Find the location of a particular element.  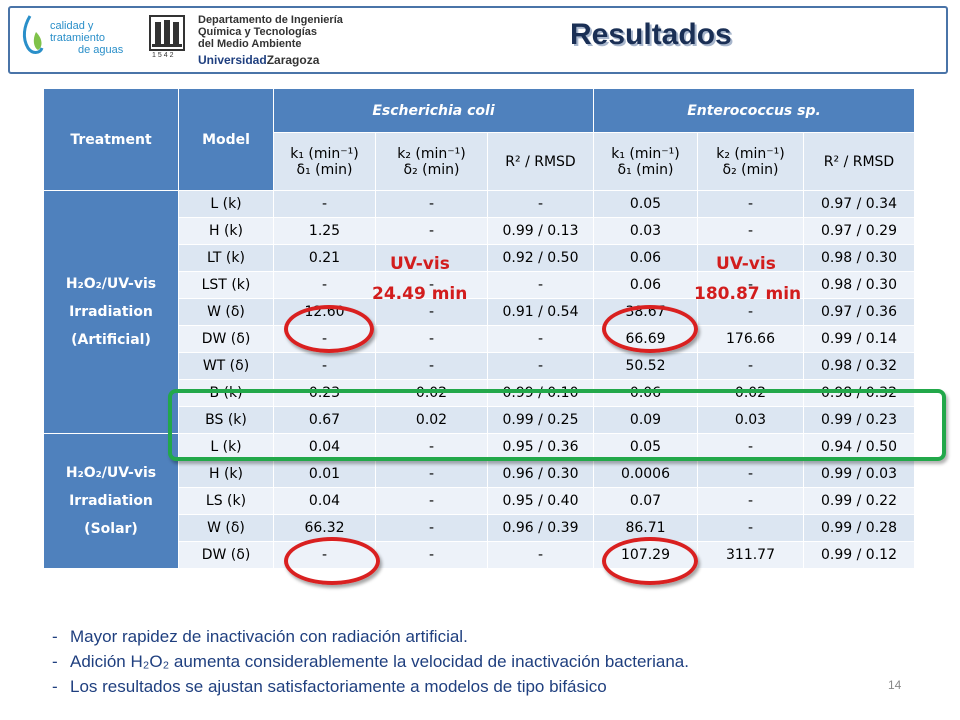

table-row: LS (k) 0.04-0.95 / 0.40 0.07-0.99 / 0.22 is located at coordinates (479, 501).